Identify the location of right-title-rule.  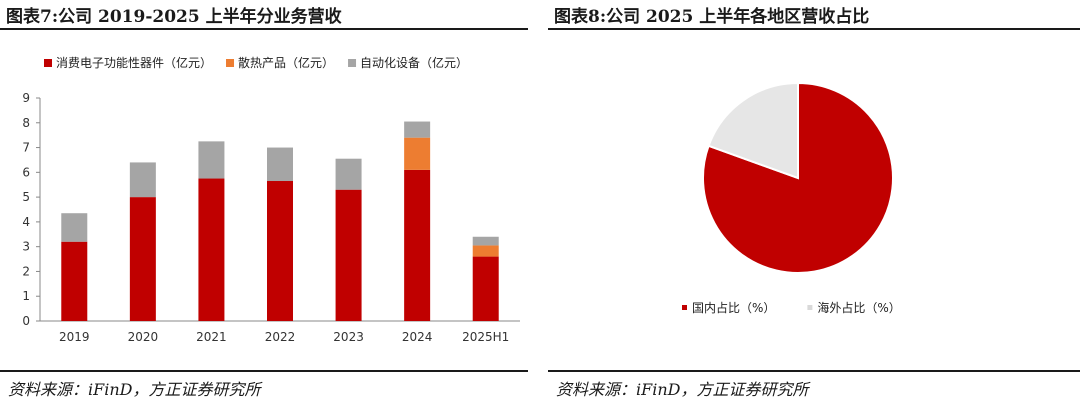
(814, 29).